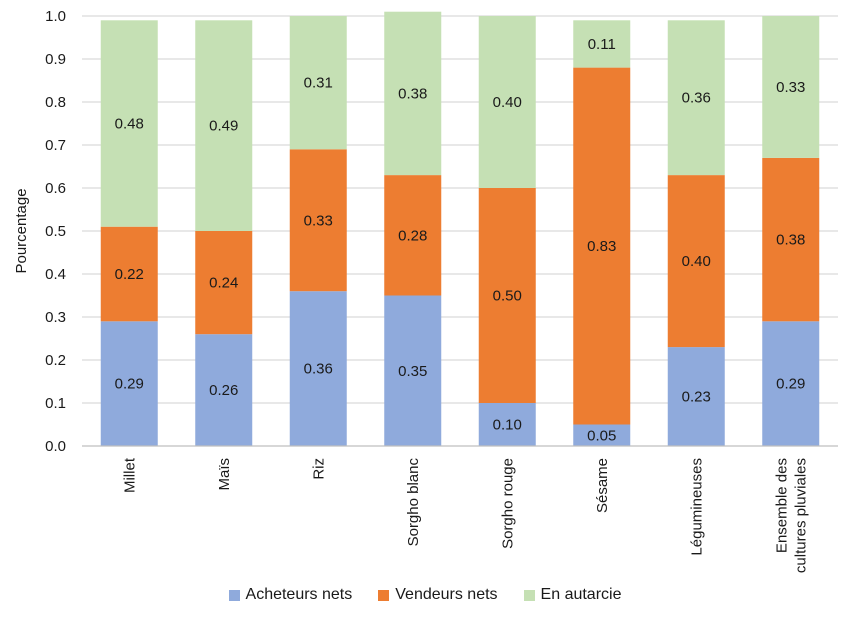 The image size is (850, 632). I want to click on y-tick-label: 0.5, so click(55, 231).